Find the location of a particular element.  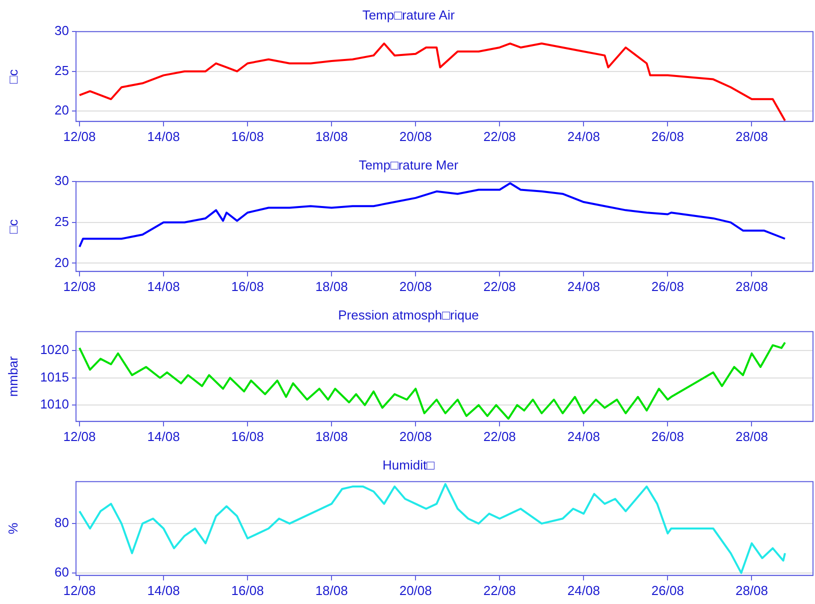

y-tick-label: 1010 is located at coordinates (54, 404).